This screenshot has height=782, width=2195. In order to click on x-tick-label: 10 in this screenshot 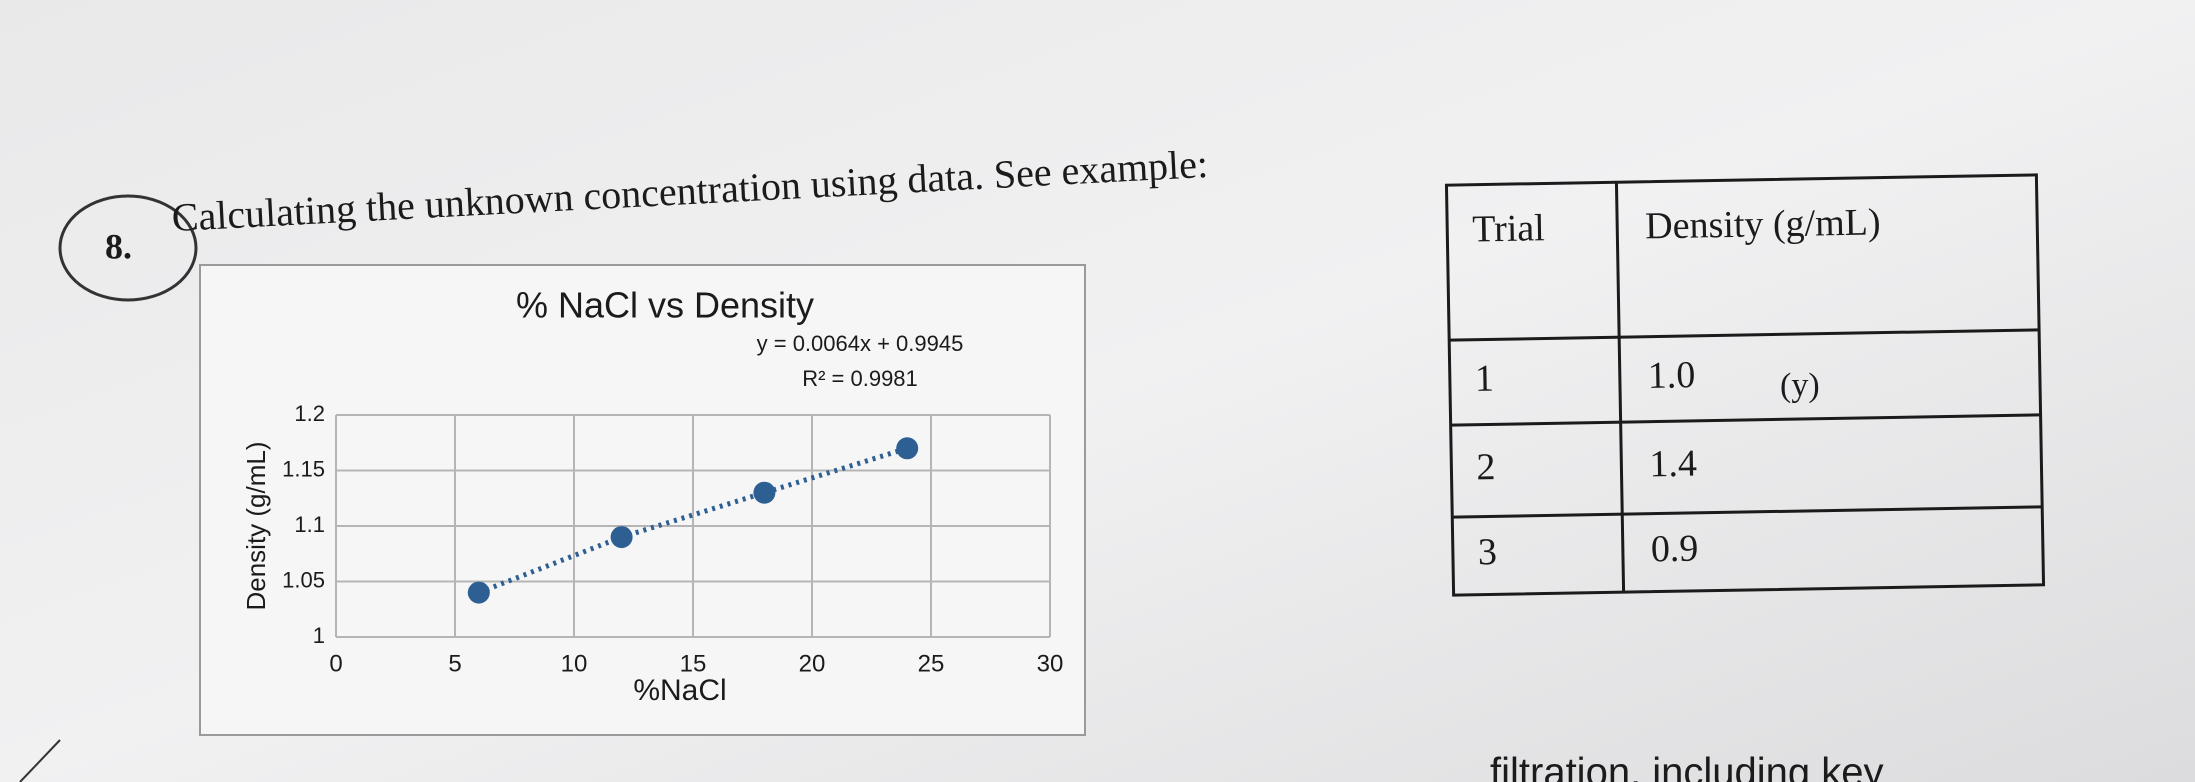, I will do `click(574, 663)`.